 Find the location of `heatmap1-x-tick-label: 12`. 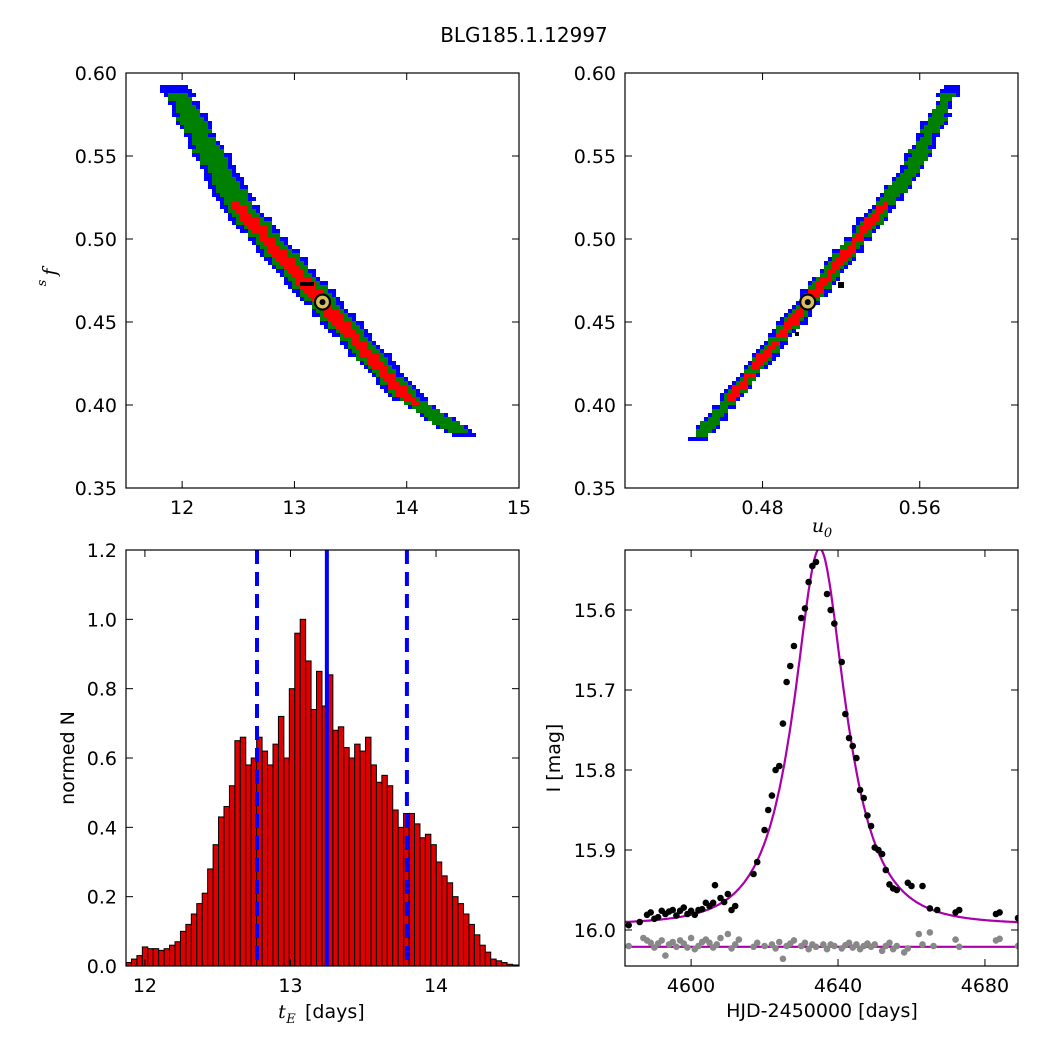

heatmap1-x-tick-label: 12 is located at coordinates (182, 508).